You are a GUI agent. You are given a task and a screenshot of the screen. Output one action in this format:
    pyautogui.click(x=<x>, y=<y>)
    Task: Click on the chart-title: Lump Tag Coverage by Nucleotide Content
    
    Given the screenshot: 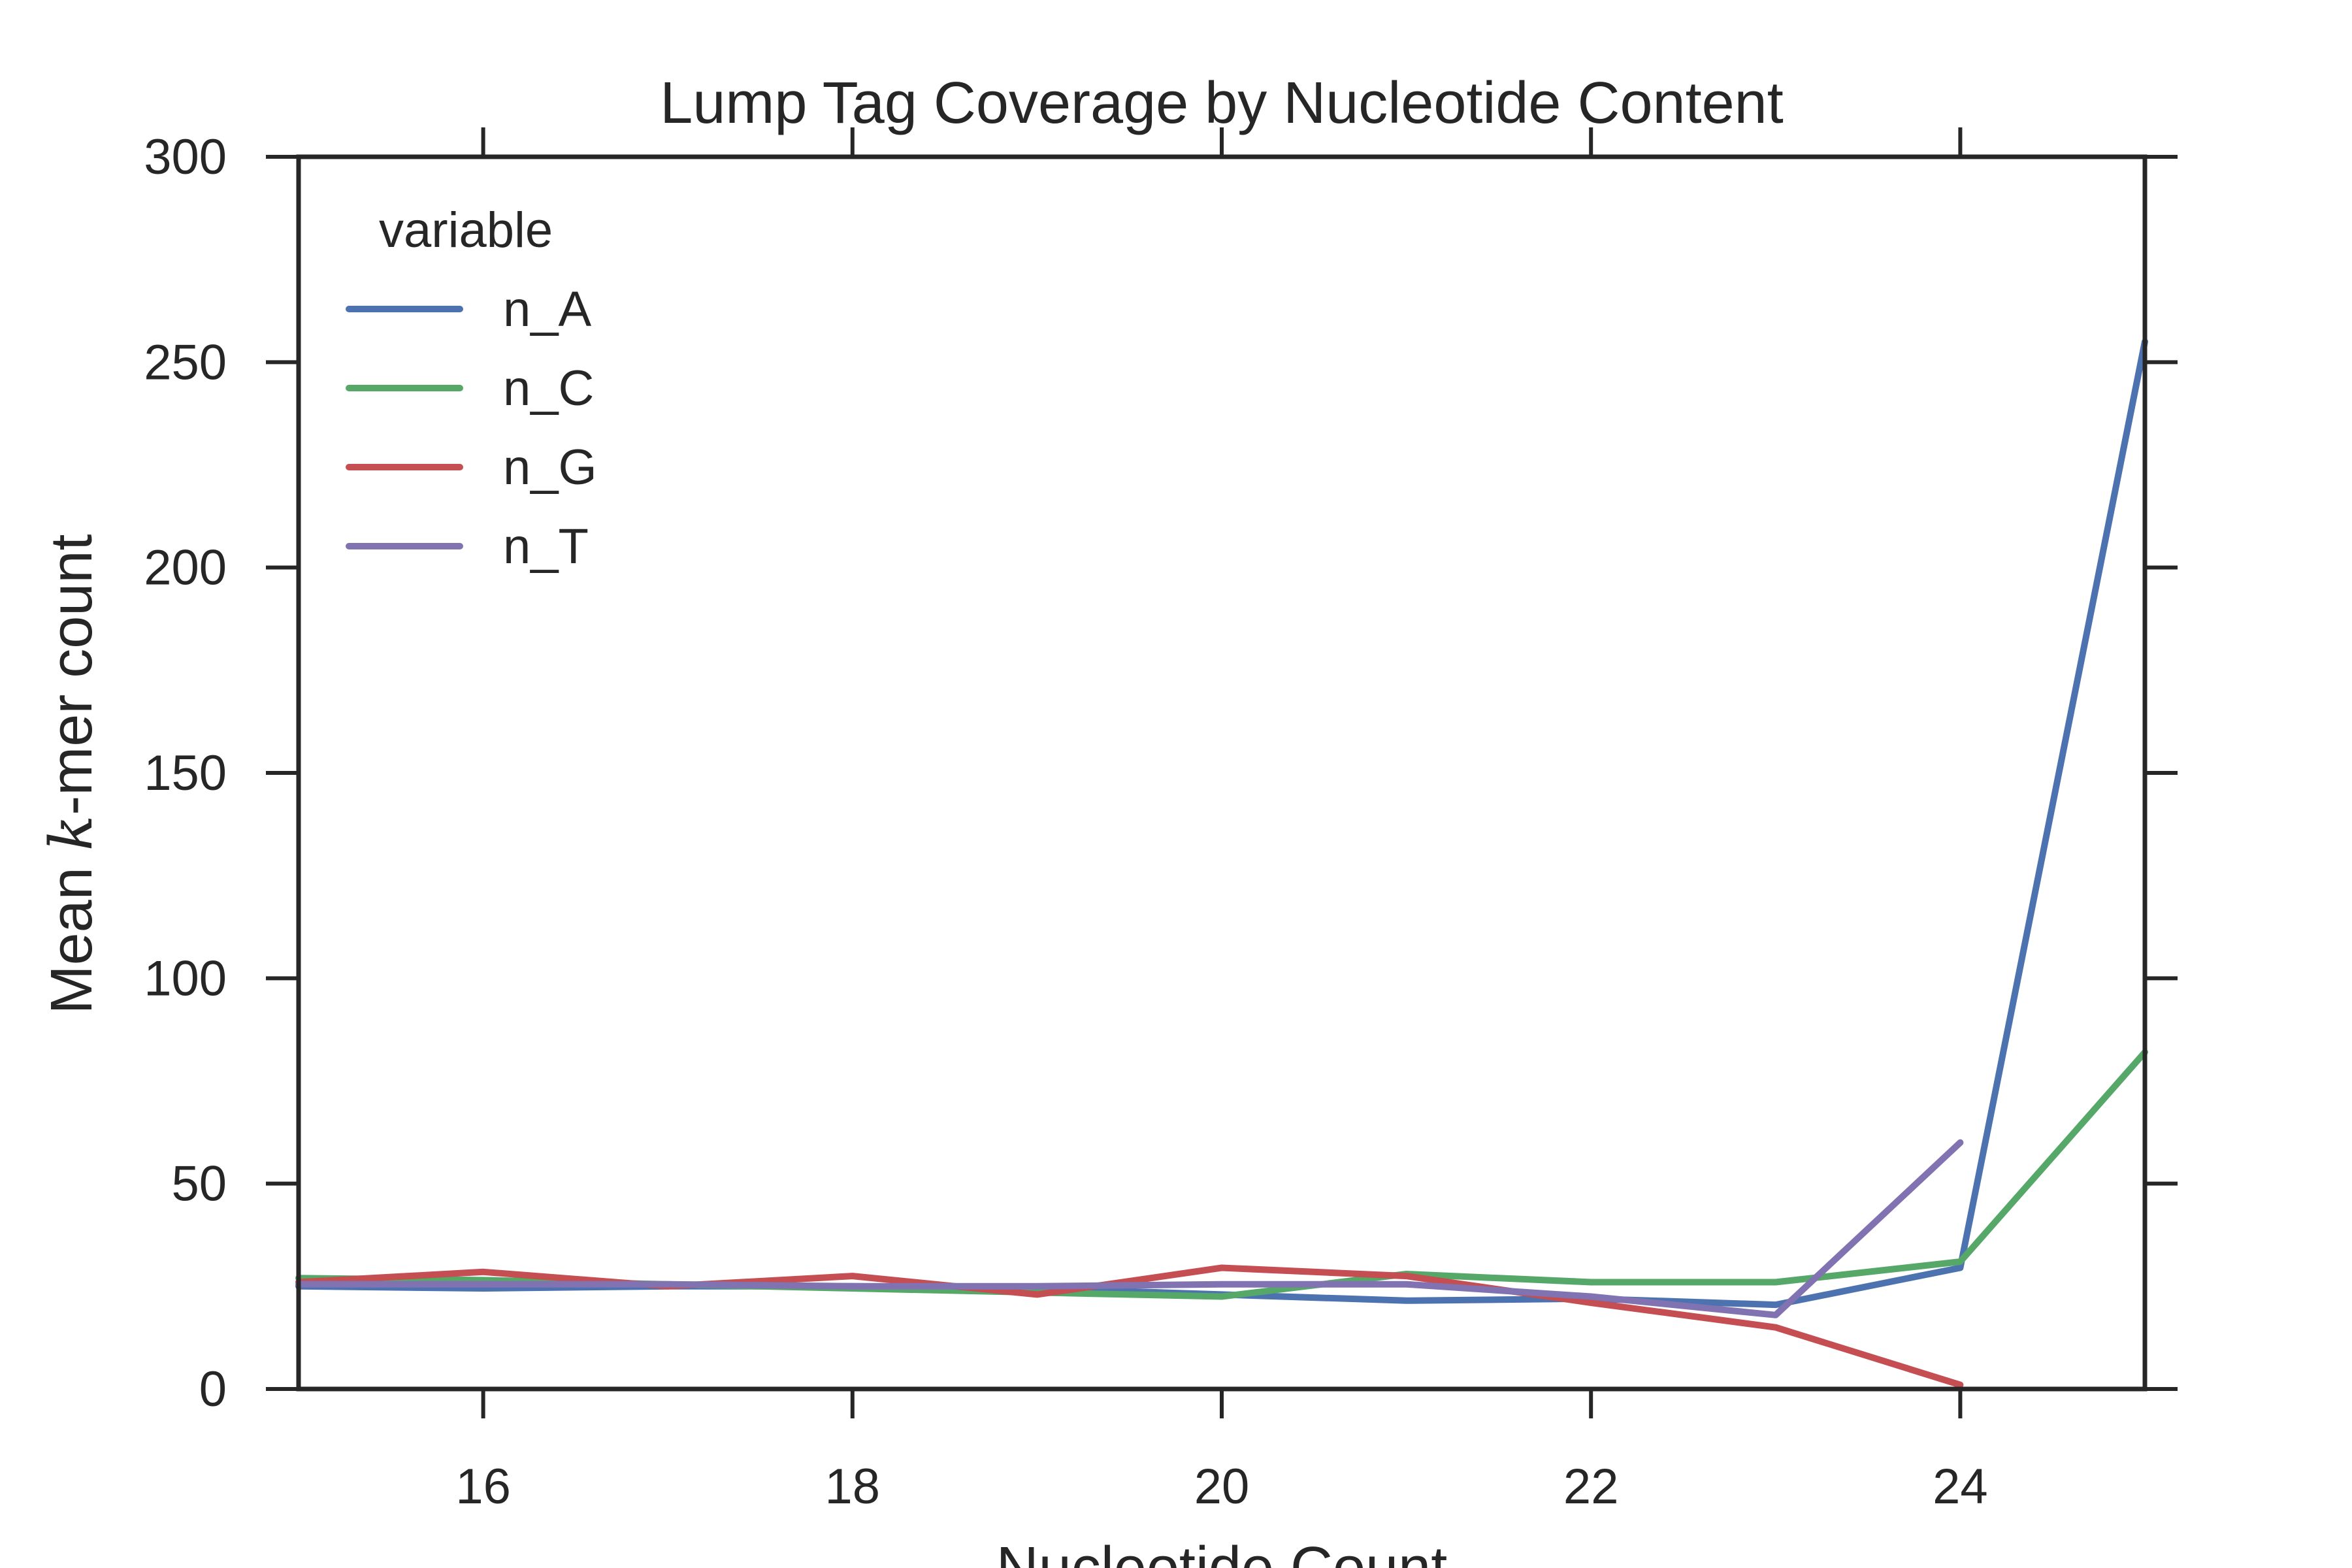 What is the action you would take?
    pyautogui.click(x=1221, y=103)
    